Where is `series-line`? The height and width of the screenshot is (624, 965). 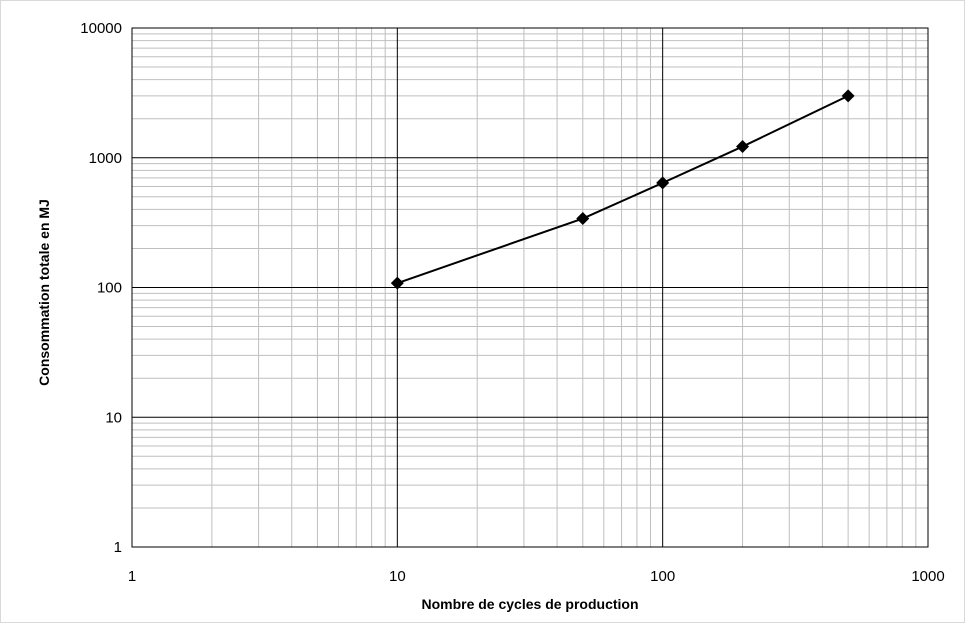
series-line is located at coordinates (623, 189).